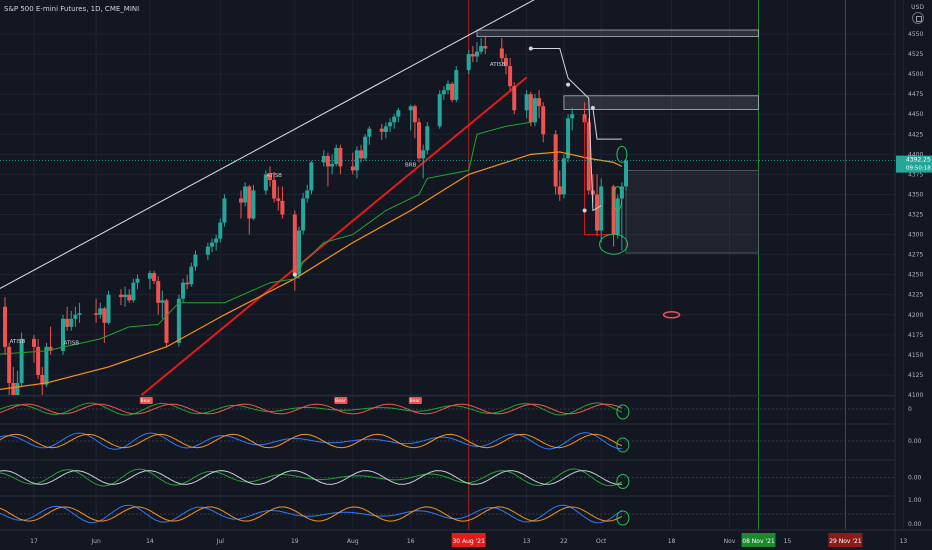 The image size is (932, 550). What do you see at coordinates (914, 164) in the screenshot?
I see `last-price-badge` at bounding box center [914, 164].